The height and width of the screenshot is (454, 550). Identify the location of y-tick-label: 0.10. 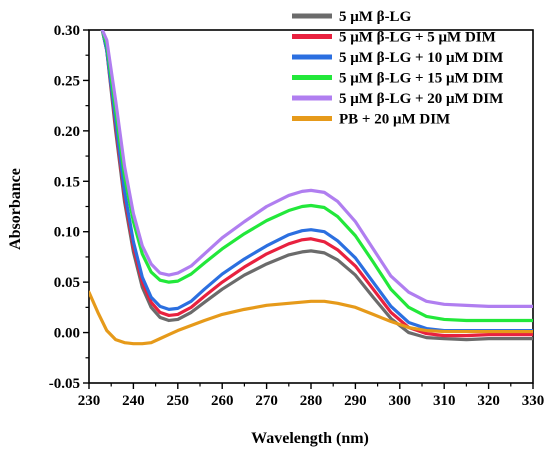
(67, 233).